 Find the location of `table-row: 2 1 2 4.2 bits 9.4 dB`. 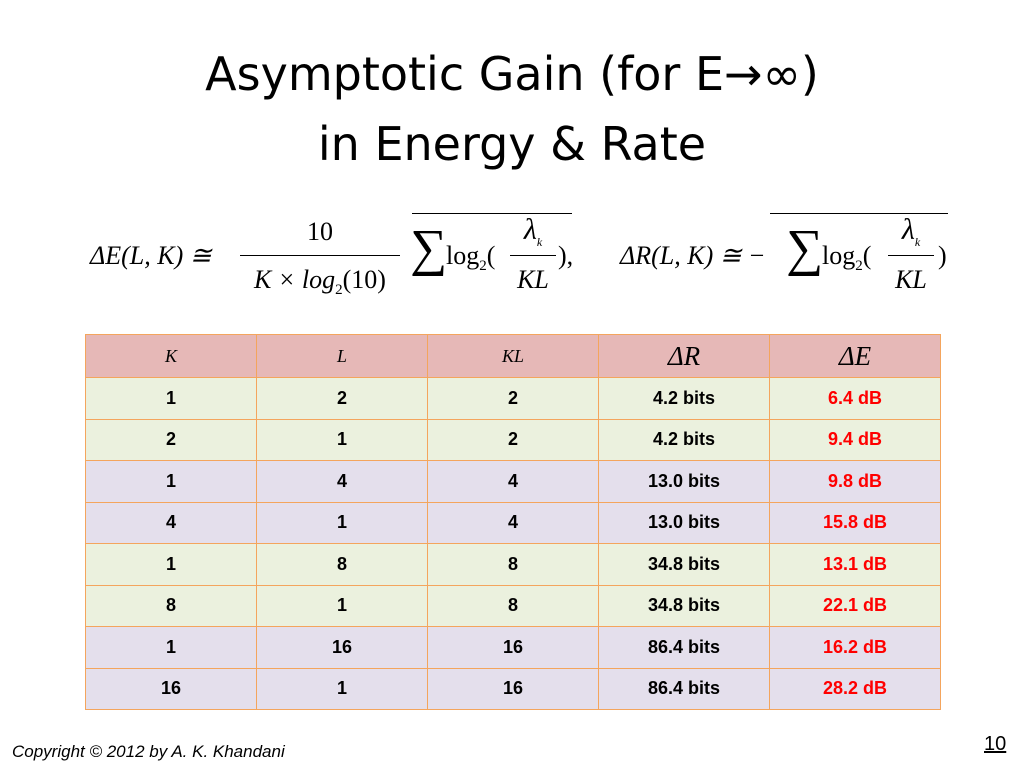

table-row: 2 1 2 4.2 bits 9.4 dB is located at coordinates (513, 439).